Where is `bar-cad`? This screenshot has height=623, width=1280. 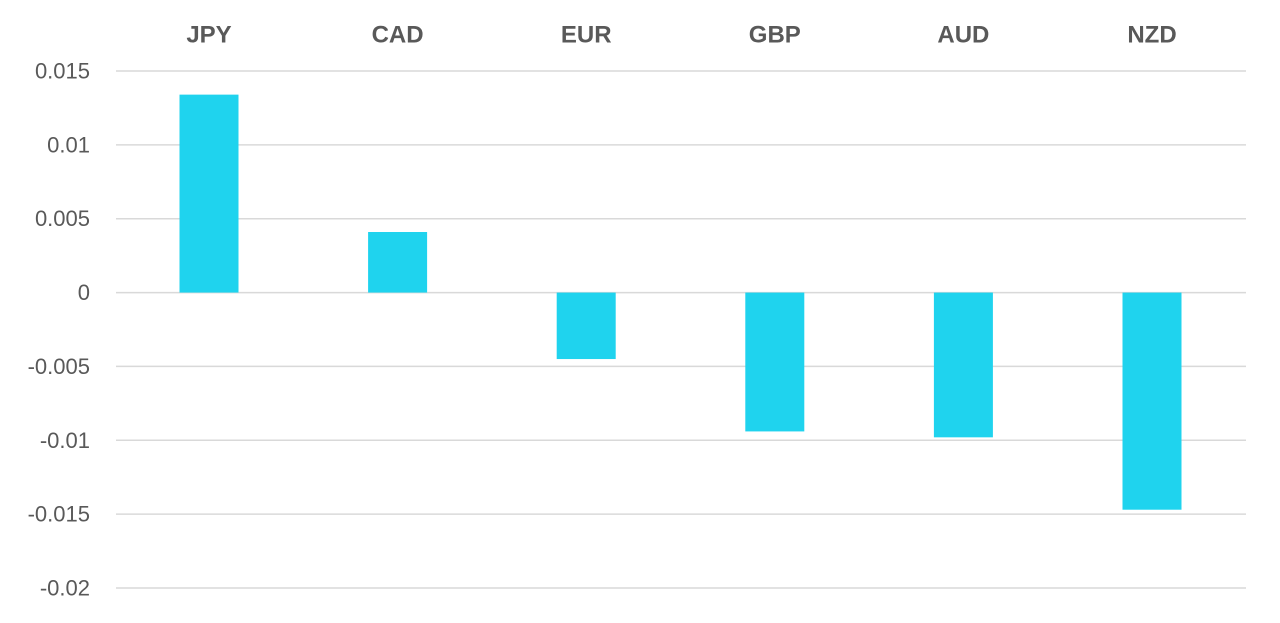
bar-cad is located at coordinates (398, 262).